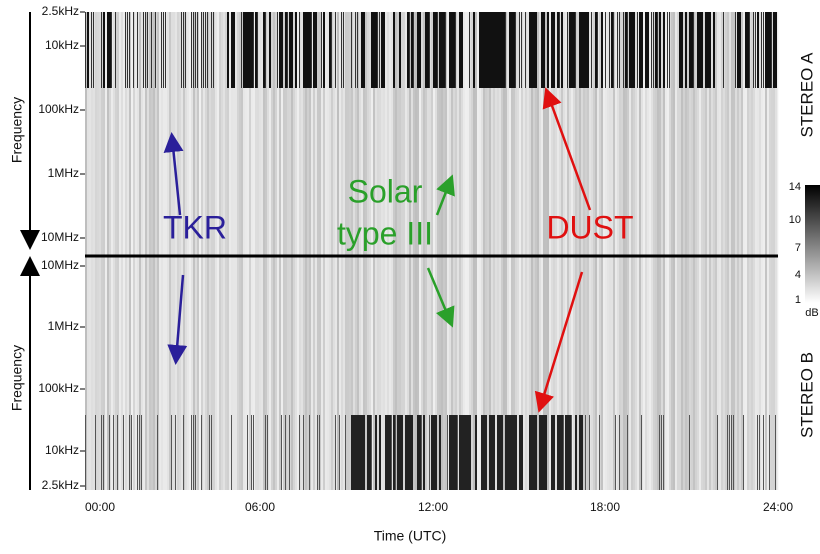  What do you see at coordinates (58, 388) in the screenshot?
I see `y-tick-label: 100kHz` at bounding box center [58, 388].